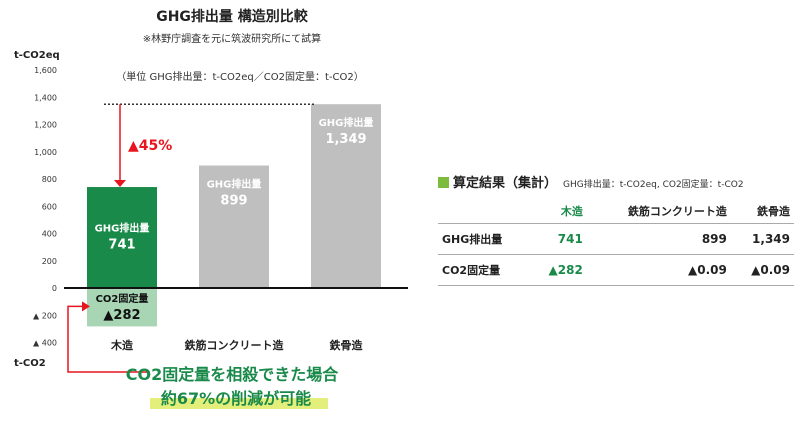 Image resolution: width=800 pixels, height=434 pixels. What do you see at coordinates (658, 239) in the screenshot?
I see `cell-ghg-rc: 899` at bounding box center [658, 239].